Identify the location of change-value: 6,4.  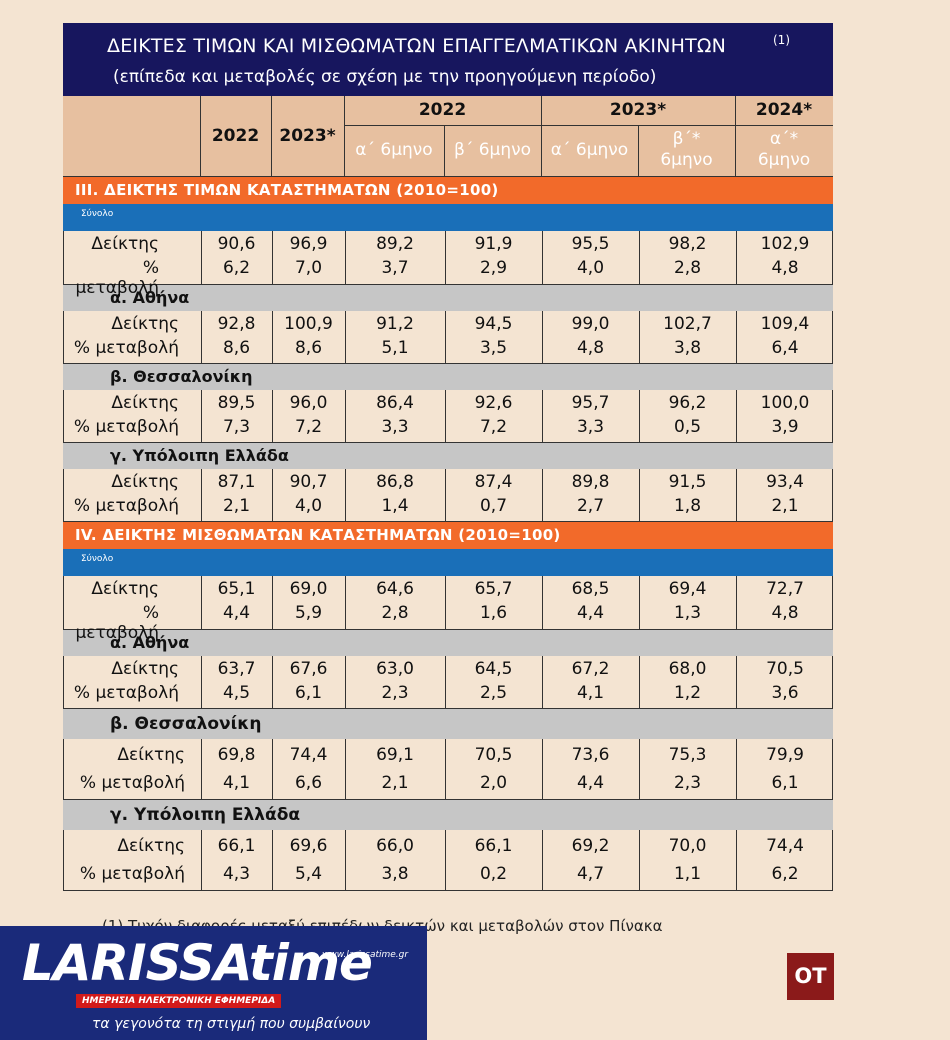
(785, 348).